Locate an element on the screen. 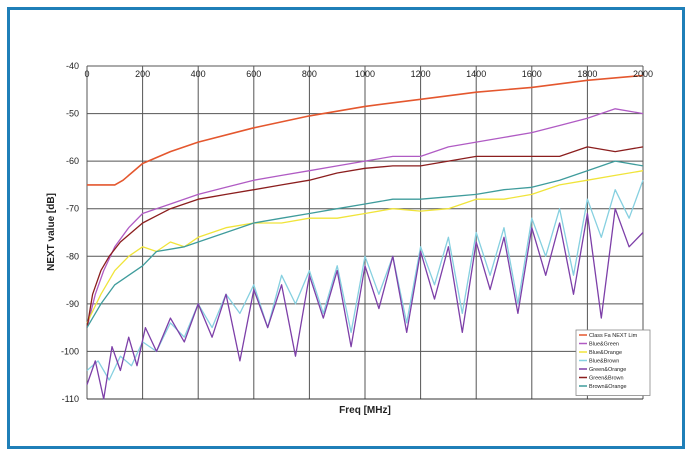 This screenshot has width=694, height=455. y-tick-label: -70 is located at coordinates (72, 209).